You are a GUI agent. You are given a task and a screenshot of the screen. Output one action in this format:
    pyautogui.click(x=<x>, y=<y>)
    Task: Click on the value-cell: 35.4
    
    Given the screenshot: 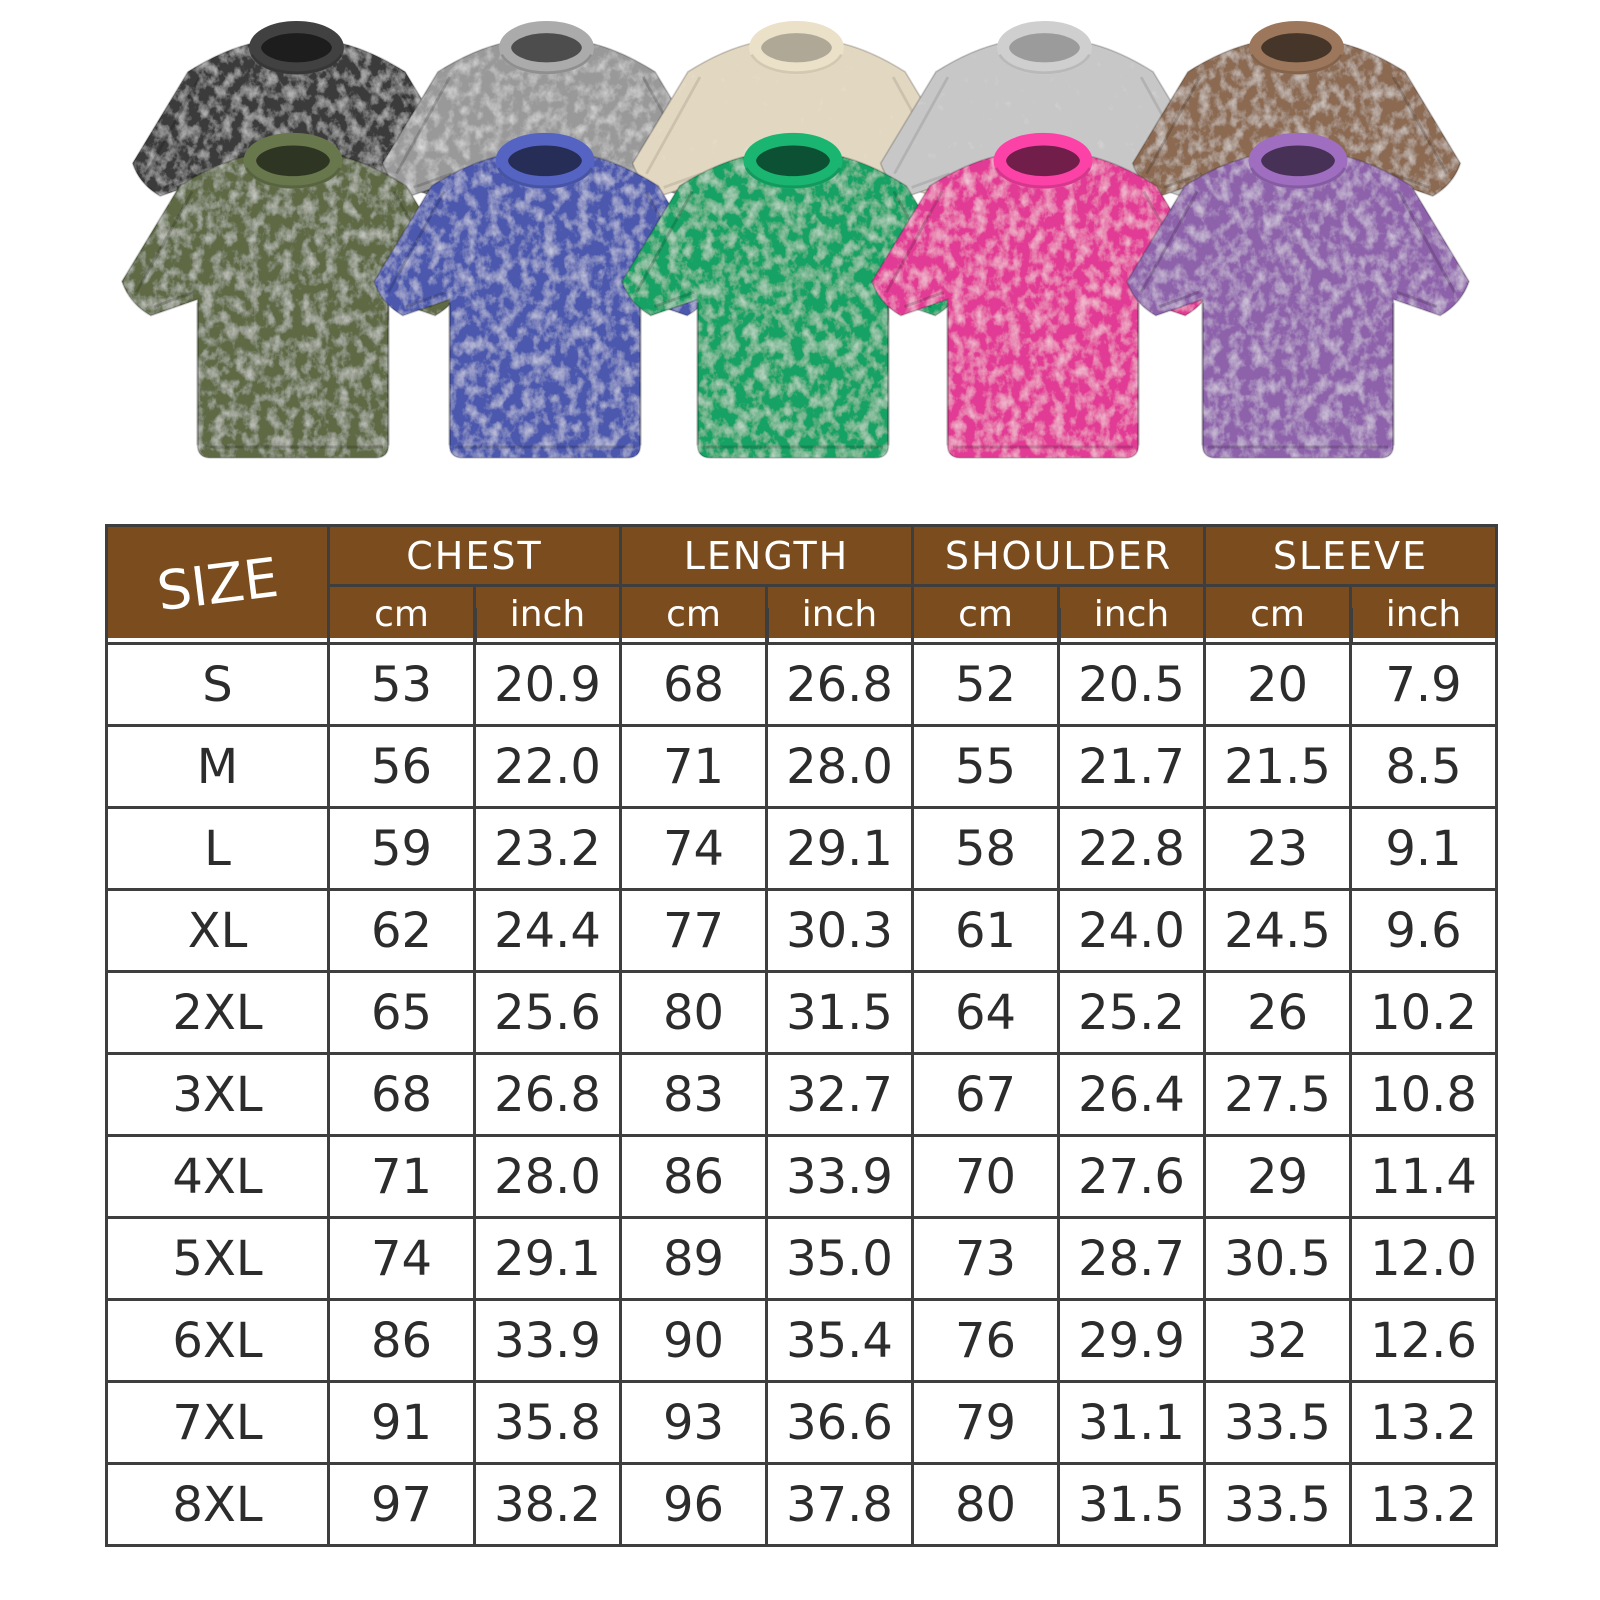 What is the action you would take?
    pyautogui.click(x=839, y=1340)
    